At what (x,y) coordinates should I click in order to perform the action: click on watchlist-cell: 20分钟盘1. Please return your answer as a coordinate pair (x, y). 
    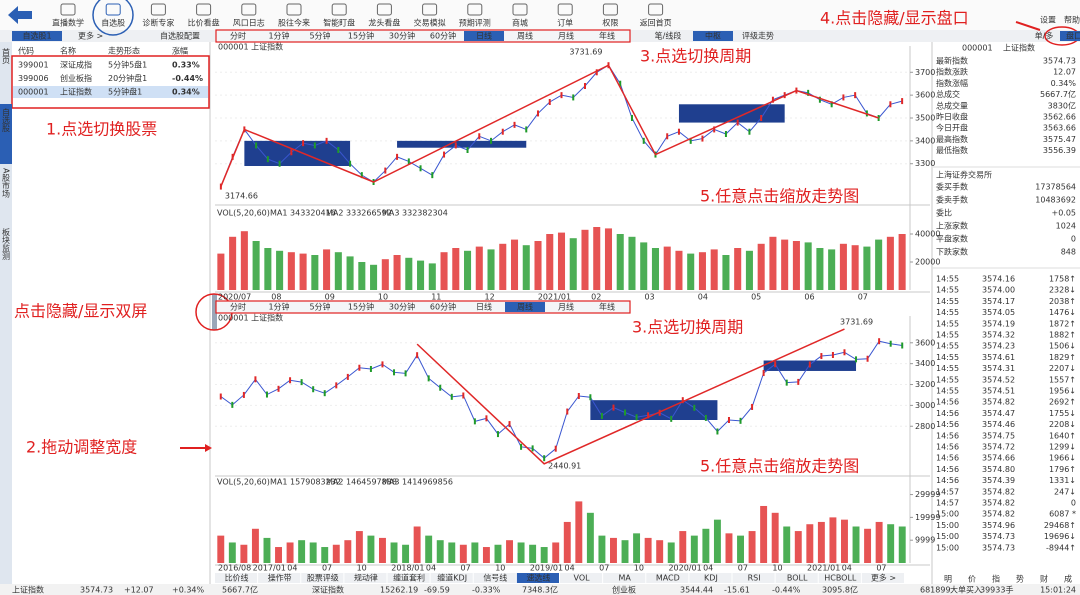
    Looking at the image, I should click on (127, 78).